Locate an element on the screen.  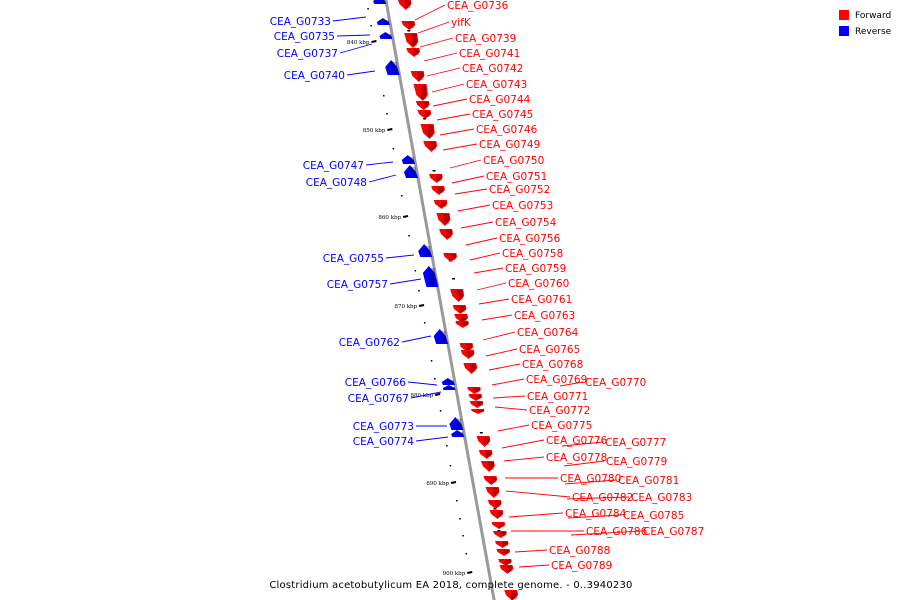
legend: Forward Reverse is located at coordinates (865, 23).